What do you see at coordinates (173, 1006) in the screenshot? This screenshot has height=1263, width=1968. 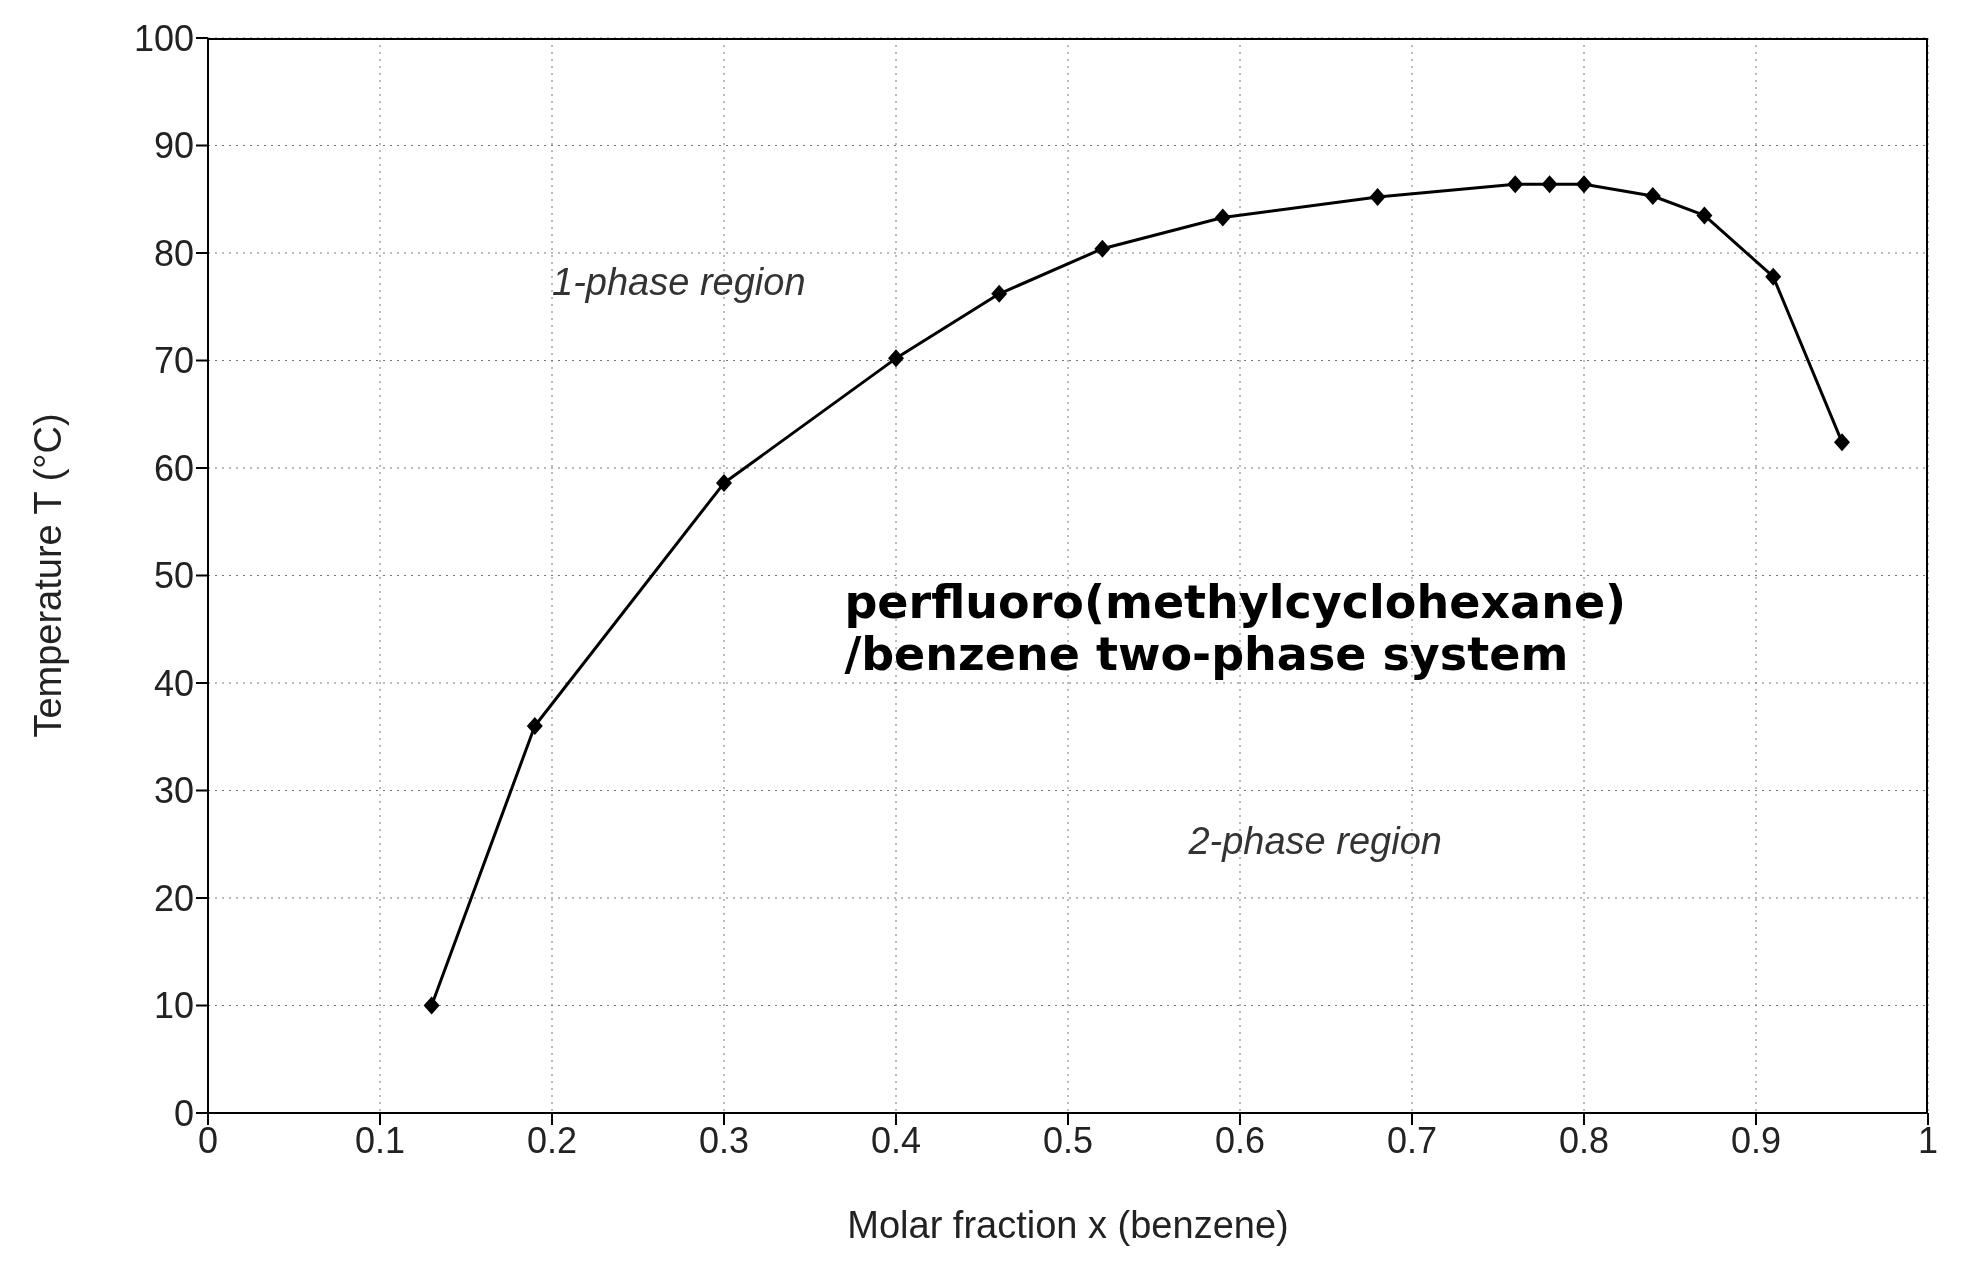 I see `y-tick-label: 10` at bounding box center [173, 1006].